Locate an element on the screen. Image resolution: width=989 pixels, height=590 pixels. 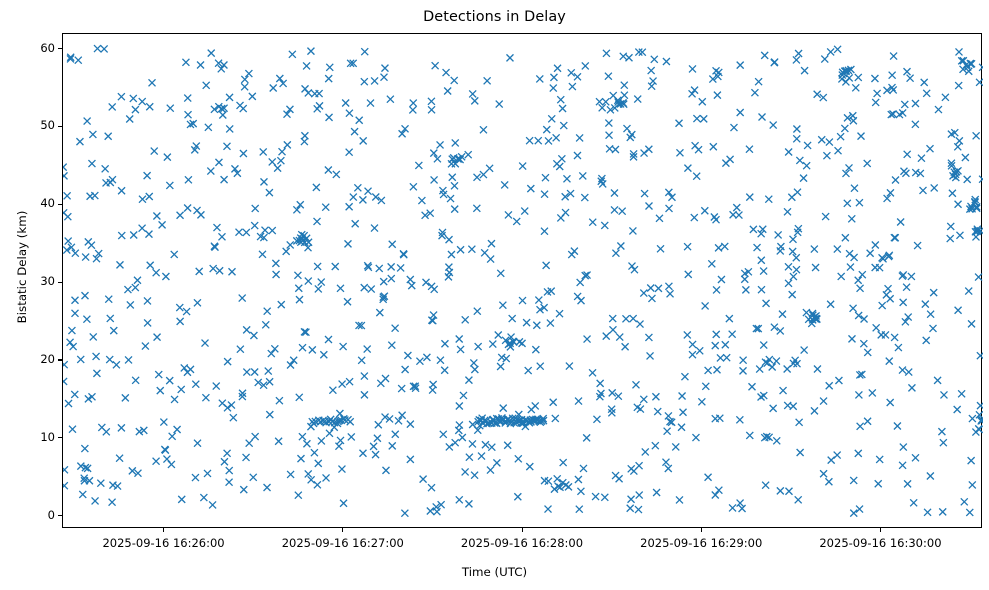
x-tick-label: 2025-09-16 16:29:00 is located at coordinates (701, 543).